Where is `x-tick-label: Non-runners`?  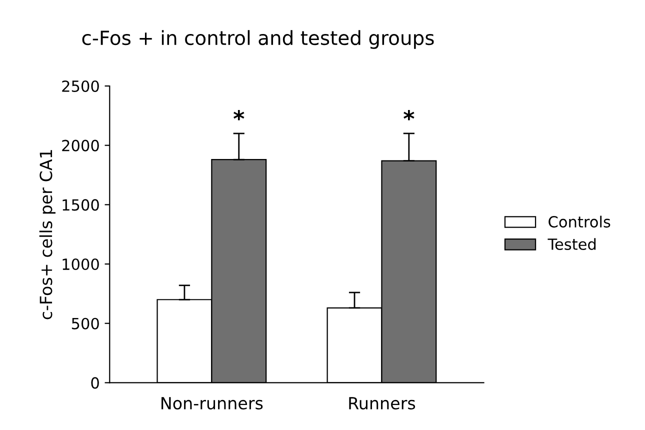
x-tick-label: Non-runners is located at coordinates (212, 403).